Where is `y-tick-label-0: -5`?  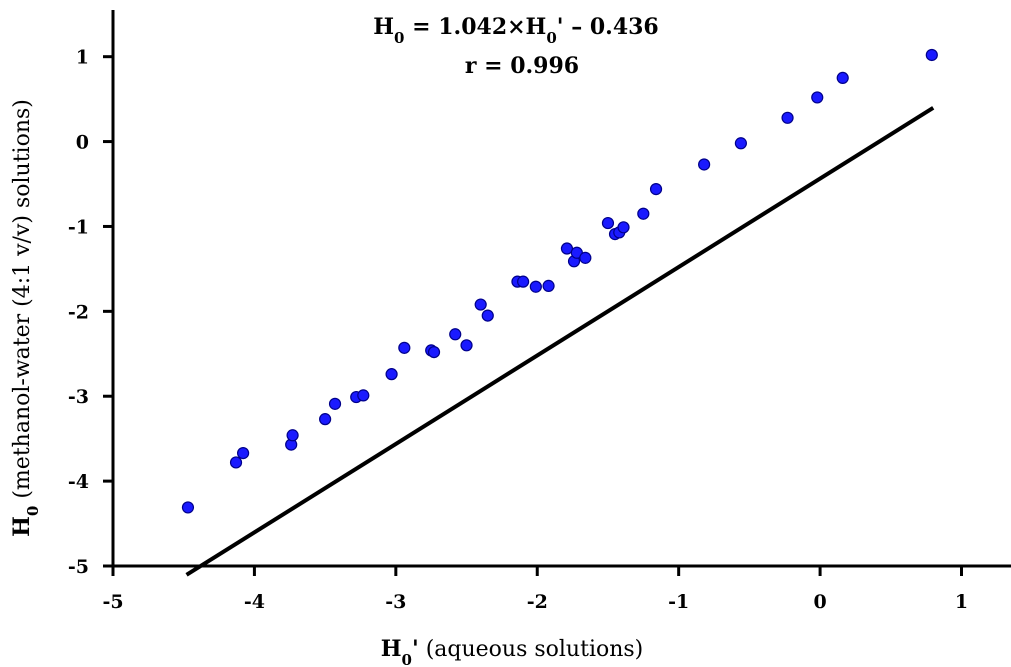
y-tick-label-0: -5 is located at coordinates (78, 567).